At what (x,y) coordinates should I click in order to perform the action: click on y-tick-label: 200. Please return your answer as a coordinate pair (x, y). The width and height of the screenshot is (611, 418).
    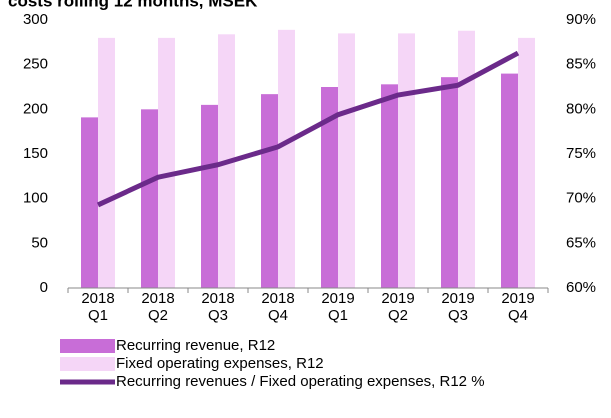
    Looking at the image, I should click on (35, 108).